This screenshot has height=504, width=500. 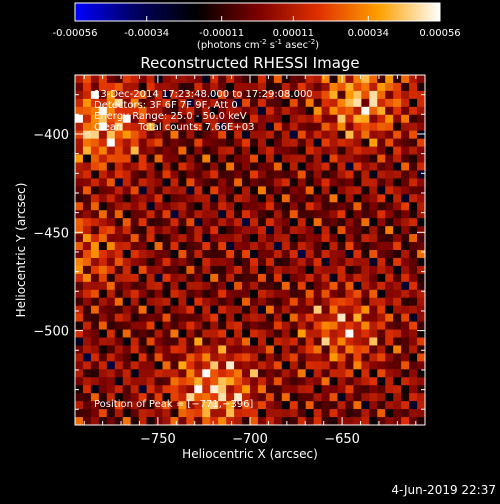 I want to click on colorbar-tick-label: 0.00011, so click(x=293, y=33).